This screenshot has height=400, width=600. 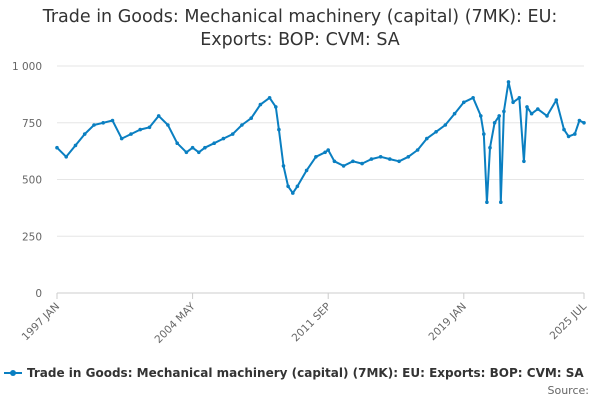 I want to click on y-tick-label-4: 1 000, so click(x=27, y=67).